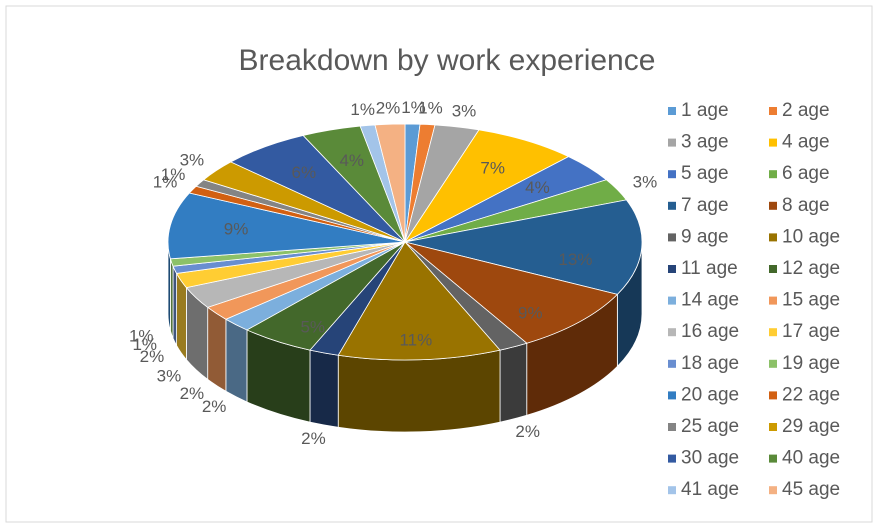 The image size is (878, 528). Describe the element at coordinates (709, 268) in the screenshot. I see `legend-label: 11 age` at that location.